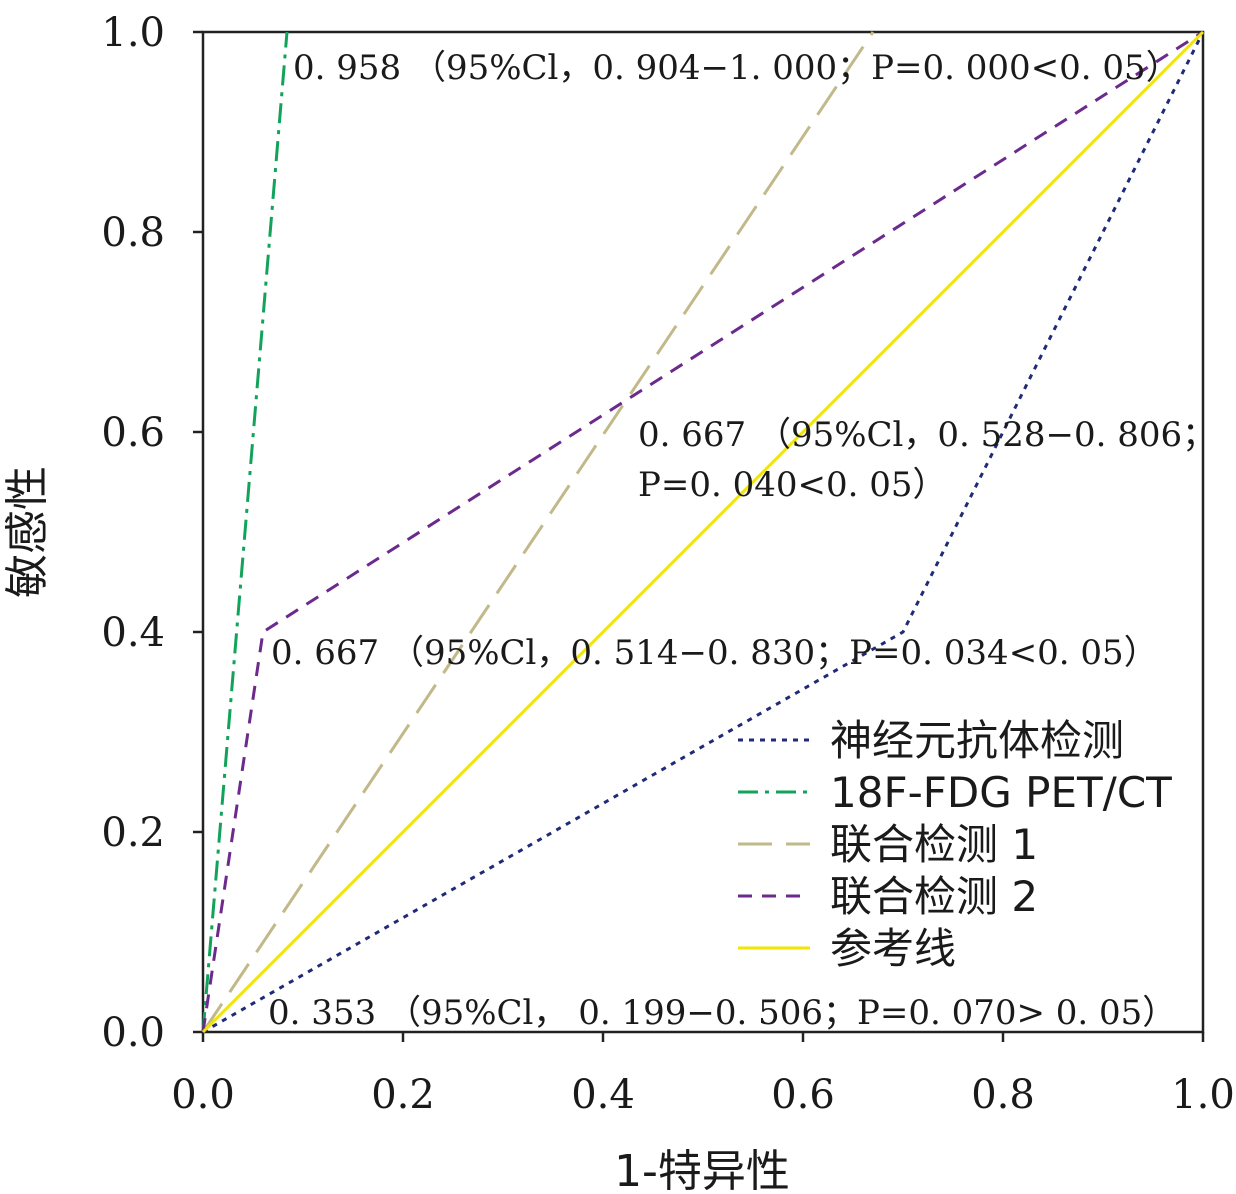 The width and height of the screenshot is (1236, 1194). I want to click on legend-label-2: 18F-FDG PET/CT, so click(1001, 792).